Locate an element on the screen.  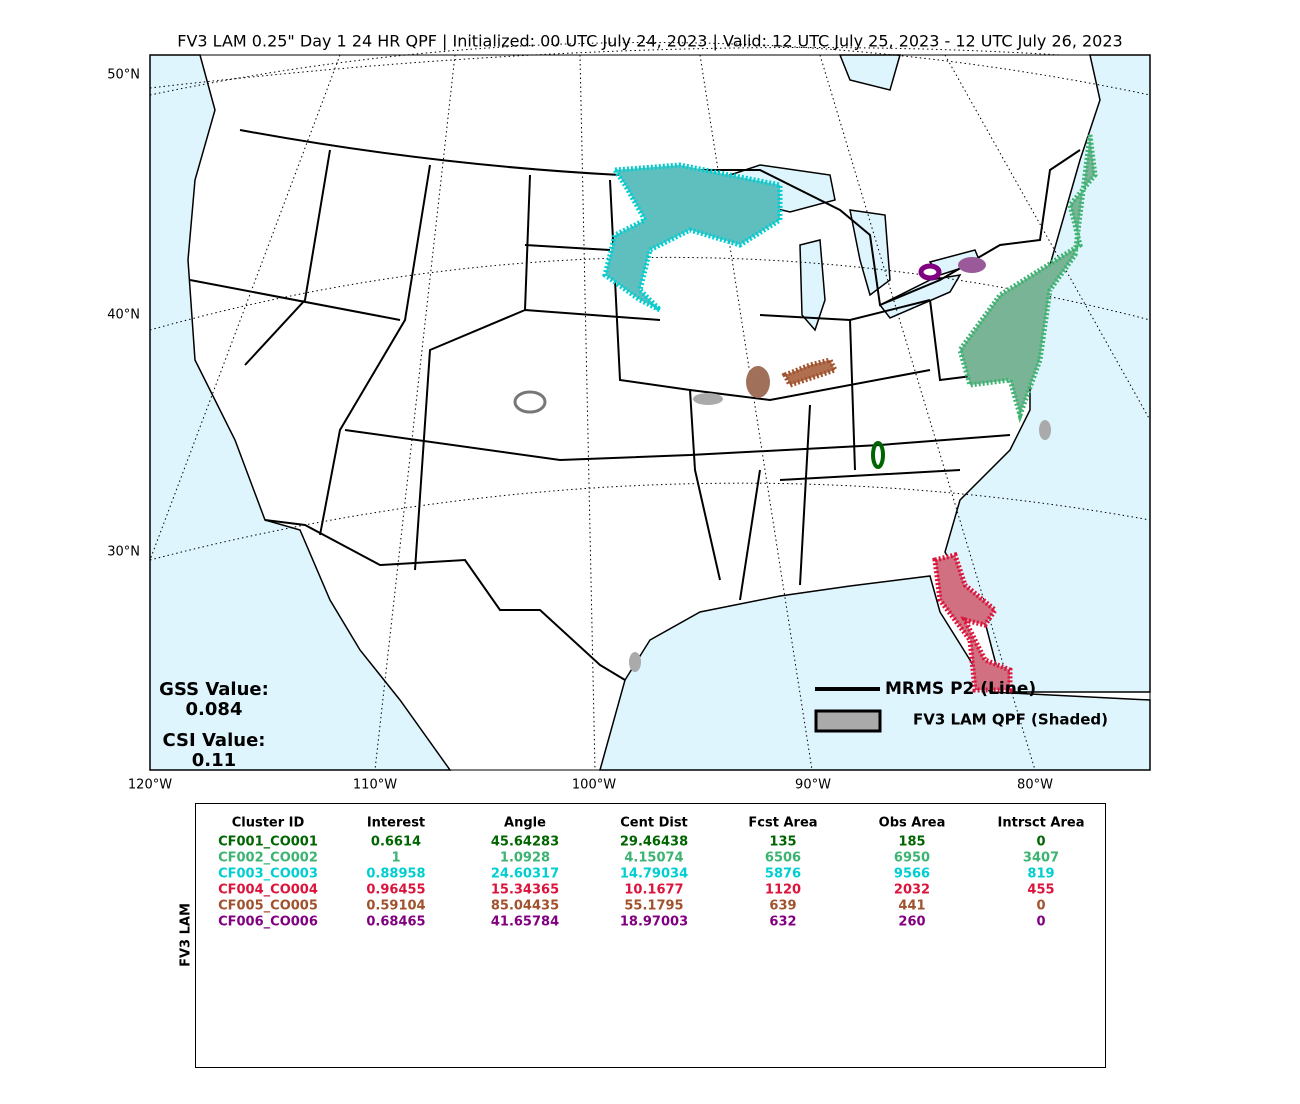
lat-label: 30°N is located at coordinates (123, 552).